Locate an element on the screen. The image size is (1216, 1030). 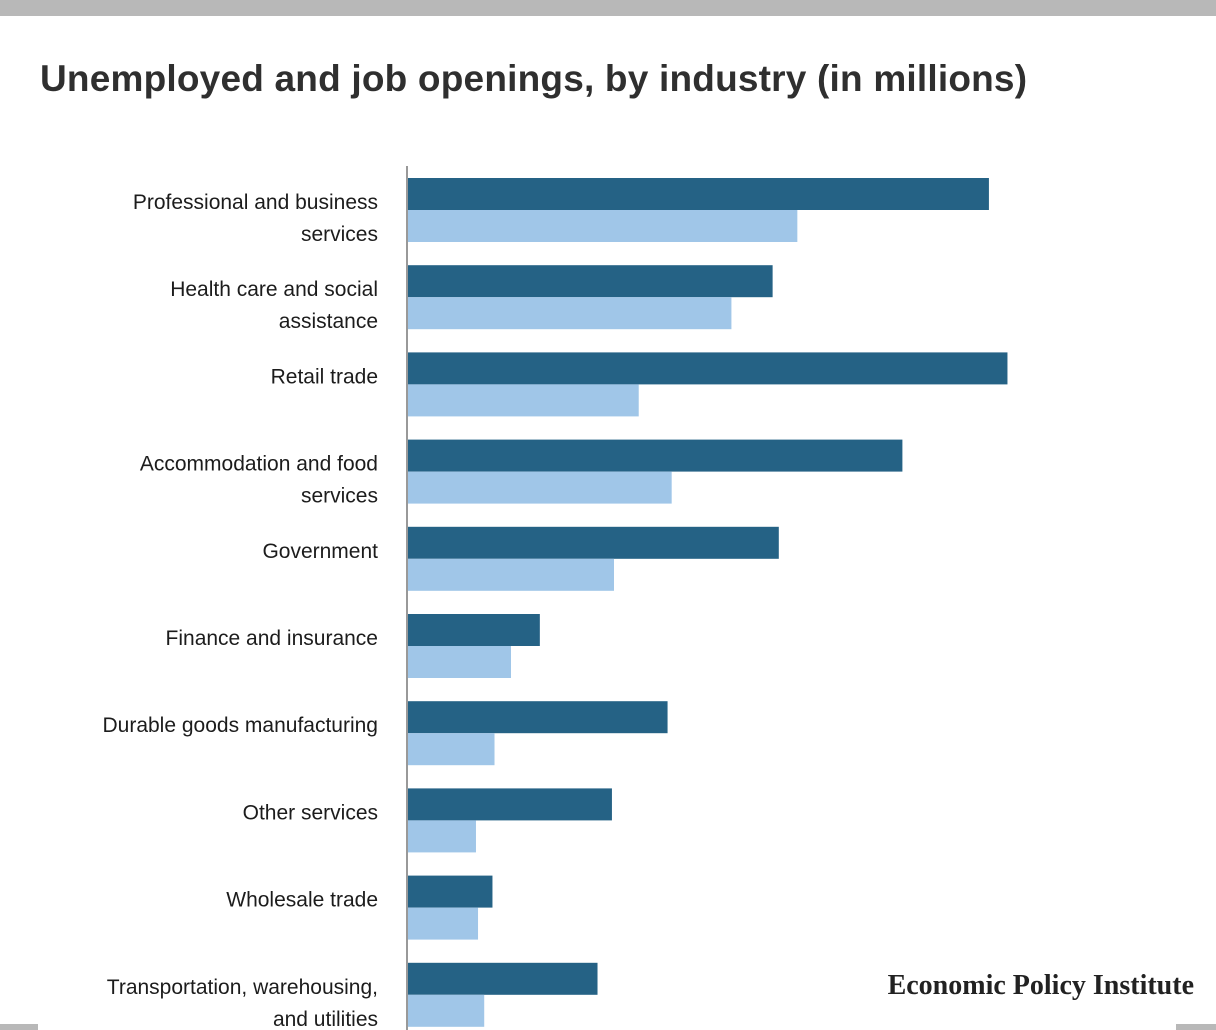
category-label-line: Government is located at coordinates (320, 551).